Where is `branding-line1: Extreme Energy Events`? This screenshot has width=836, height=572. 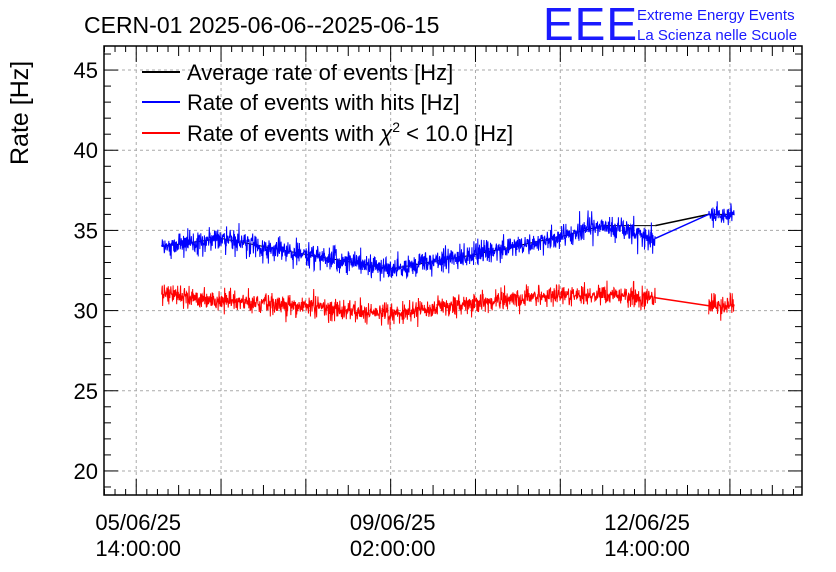 branding-line1: Extreme Energy Events is located at coordinates (716, 15).